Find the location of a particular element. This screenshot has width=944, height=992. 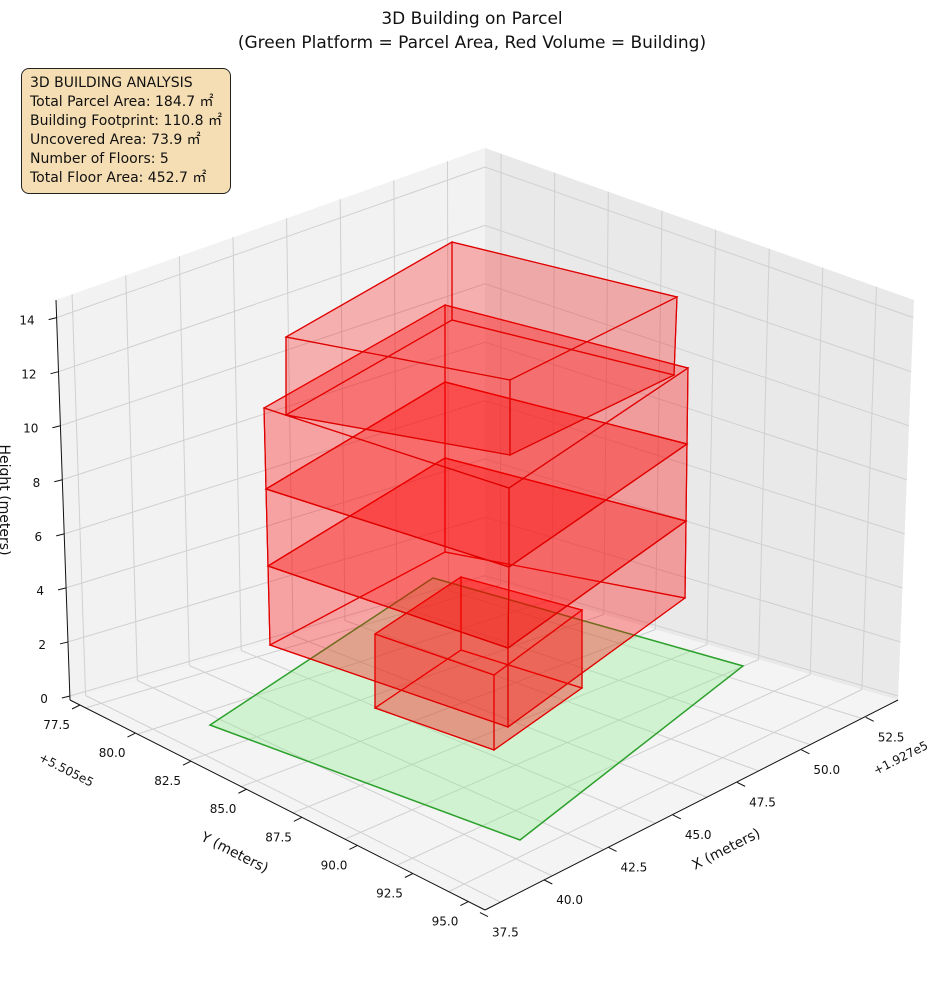

z-axis is located at coordinates (63, 500).